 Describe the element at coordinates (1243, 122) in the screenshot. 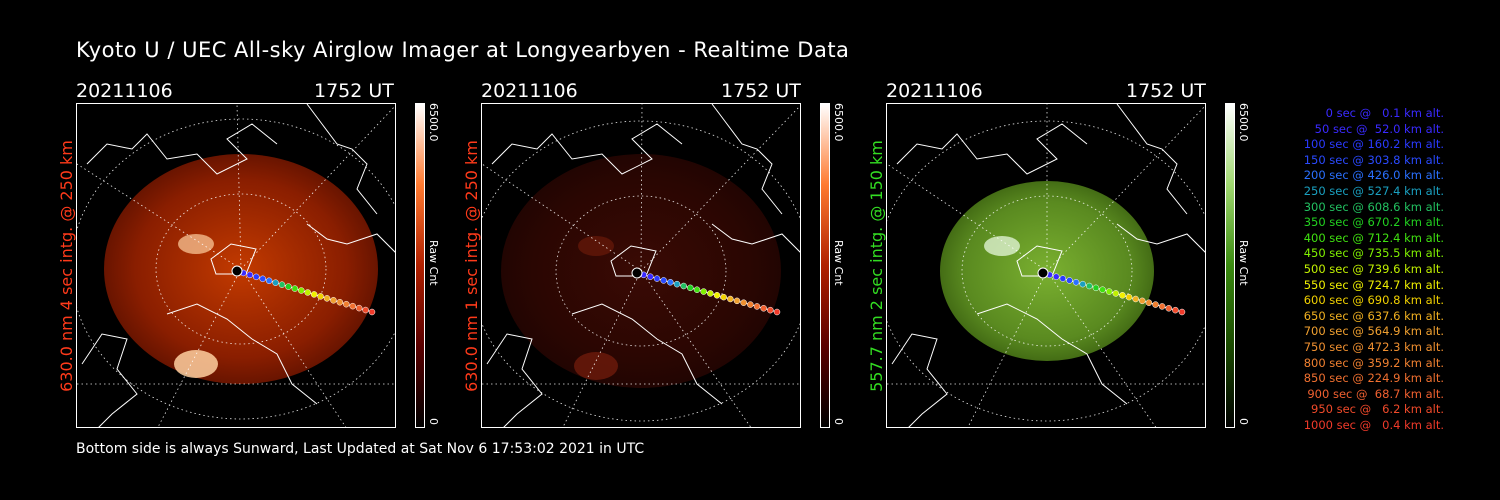

I see `panel-3-colorbar-max: 6500.0` at that location.